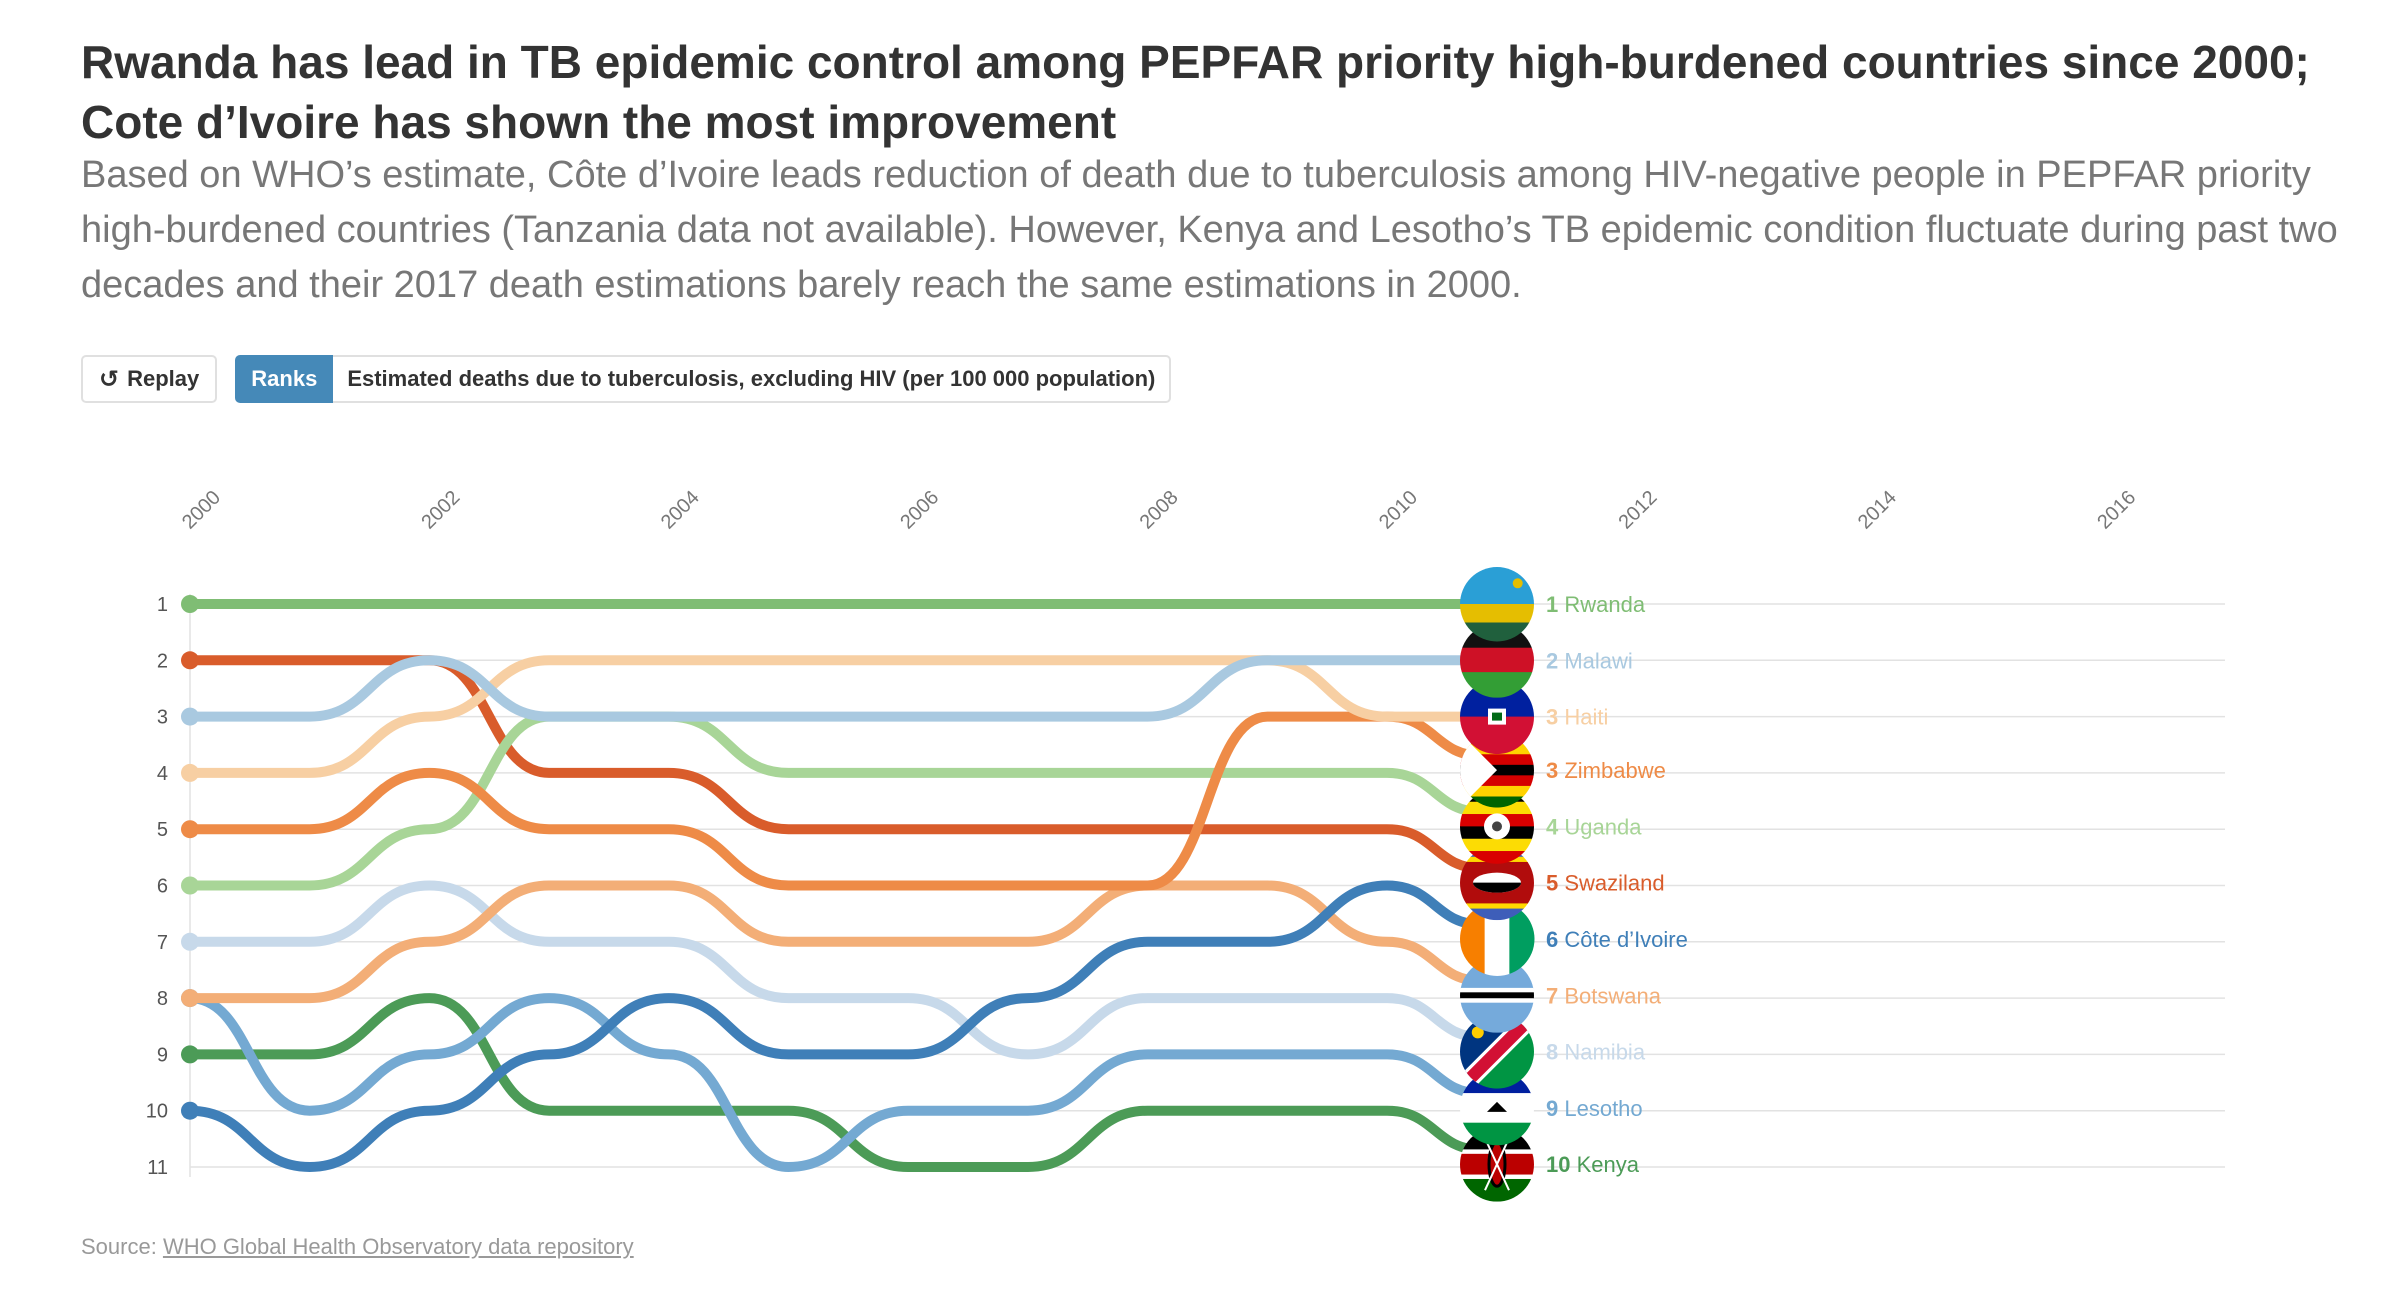  Describe the element at coordinates (284, 379) in the screenshot. I see `ranks-toggle: Ranks` at that location.